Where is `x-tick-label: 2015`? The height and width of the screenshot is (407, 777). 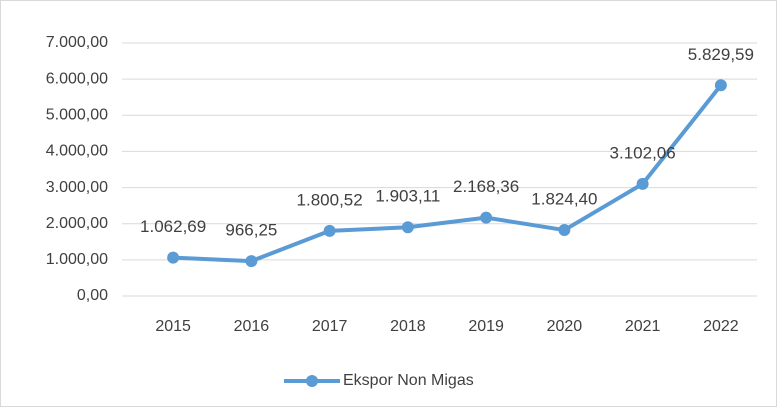
x-tick-label: 2015 is located at coordinates (173, 326).